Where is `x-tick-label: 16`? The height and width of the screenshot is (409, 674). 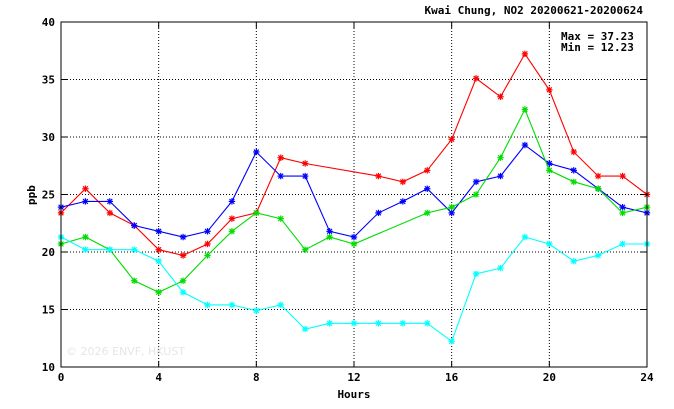 x-tick-label: 16 is located at coordinates (452, 377).